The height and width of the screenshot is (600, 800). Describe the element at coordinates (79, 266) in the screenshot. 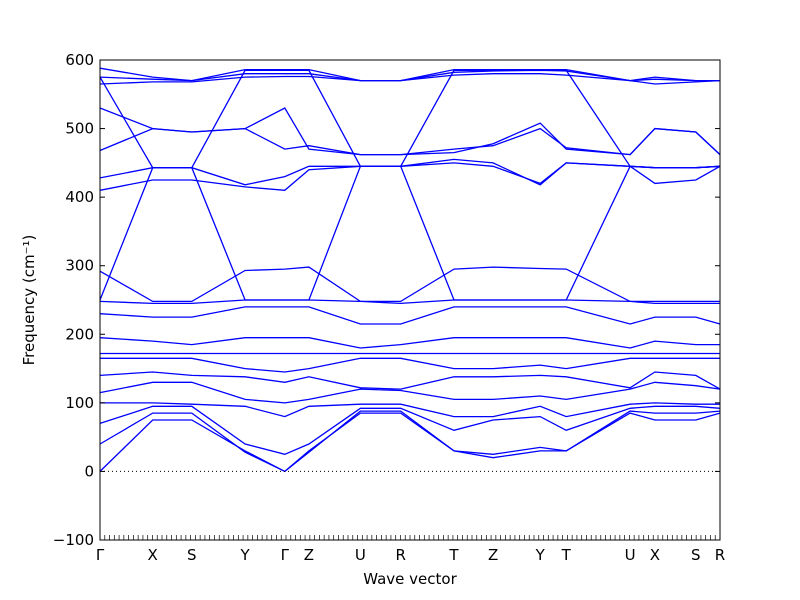

I see `y-tick-label: 300` at that location.